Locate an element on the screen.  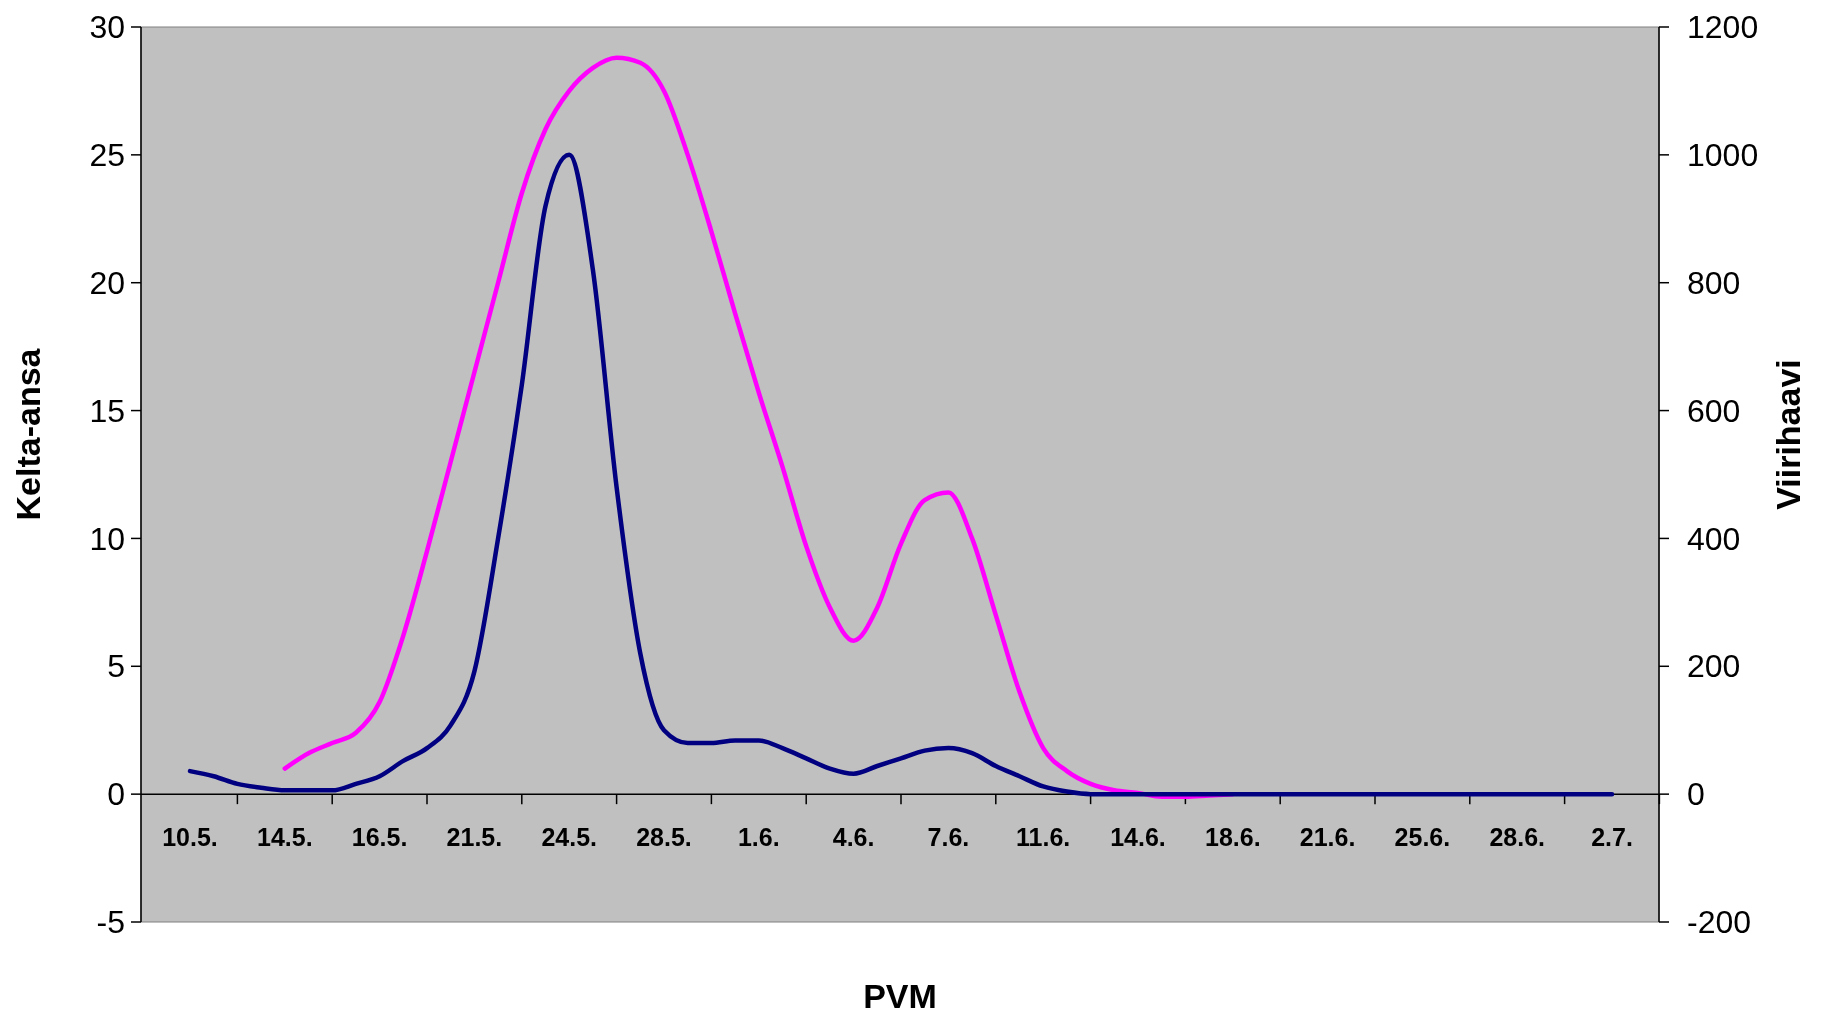
y2-tick-label: 800 is located at coordinates (1714, 282).